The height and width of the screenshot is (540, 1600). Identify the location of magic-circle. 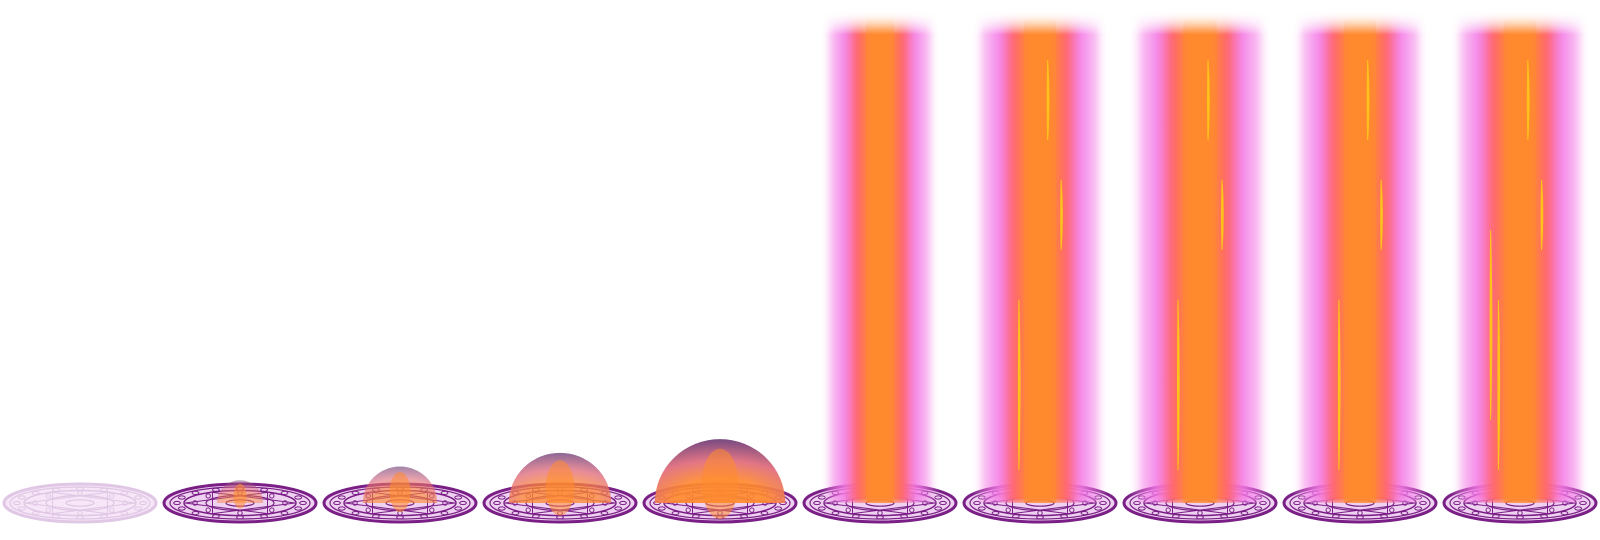
(80, 503).